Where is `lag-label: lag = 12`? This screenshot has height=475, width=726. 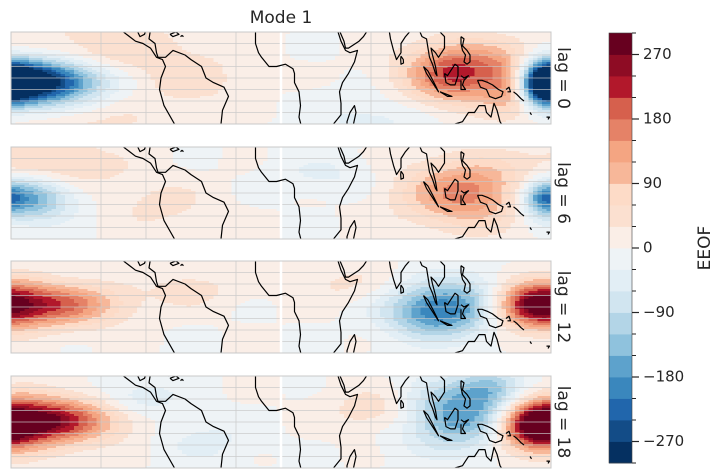 lag-label: lag = 12 is located at coordinates (563, 307).